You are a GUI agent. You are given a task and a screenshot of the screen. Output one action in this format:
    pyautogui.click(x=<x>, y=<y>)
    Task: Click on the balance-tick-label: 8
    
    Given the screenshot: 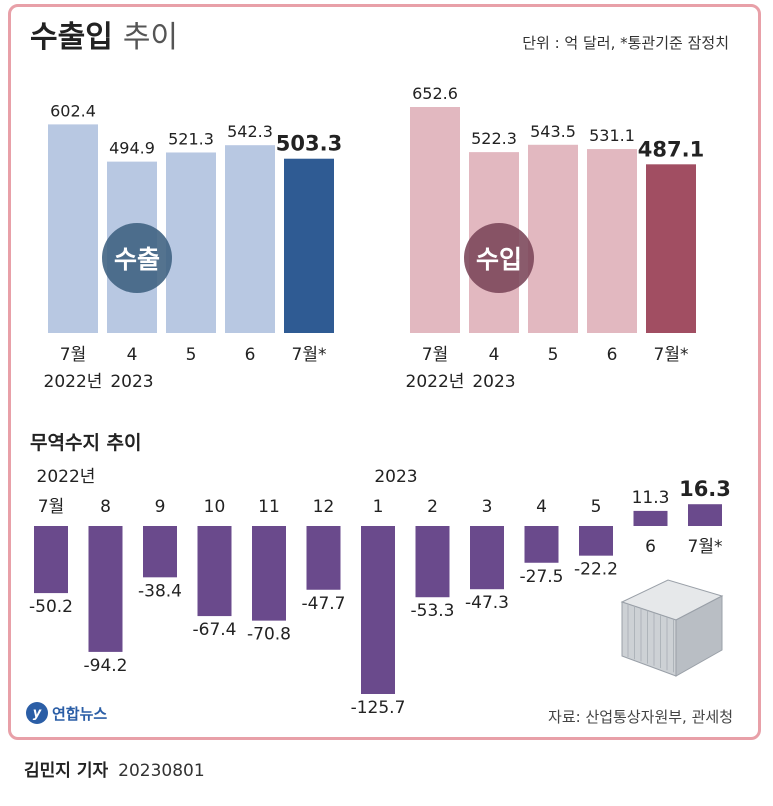 What is the action you would take?
    pyautogui.click(x=105, y=507)
    